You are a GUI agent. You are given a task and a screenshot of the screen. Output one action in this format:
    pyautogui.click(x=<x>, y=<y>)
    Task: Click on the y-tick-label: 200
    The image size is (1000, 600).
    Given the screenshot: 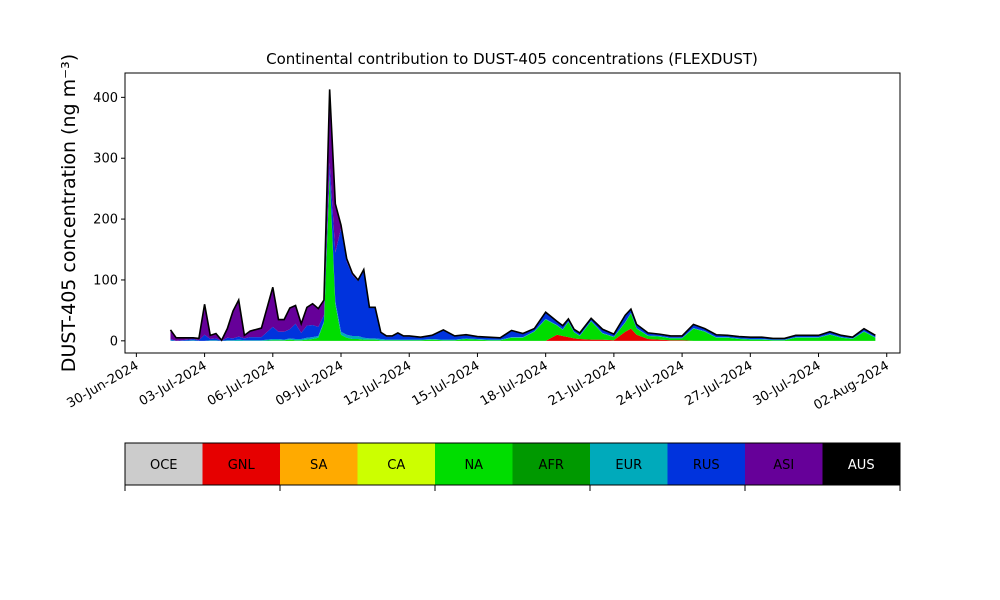 What is the action you would take?
    pyautogui.click(x=105, y=220)
    